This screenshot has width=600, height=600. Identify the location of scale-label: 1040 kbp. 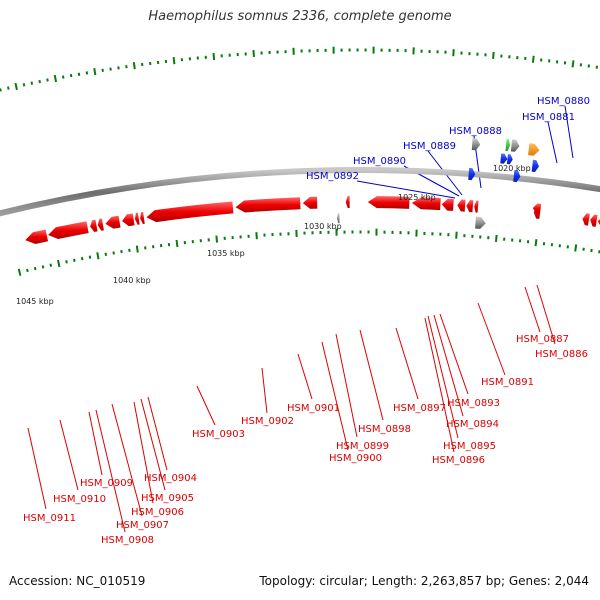
(132, 280).